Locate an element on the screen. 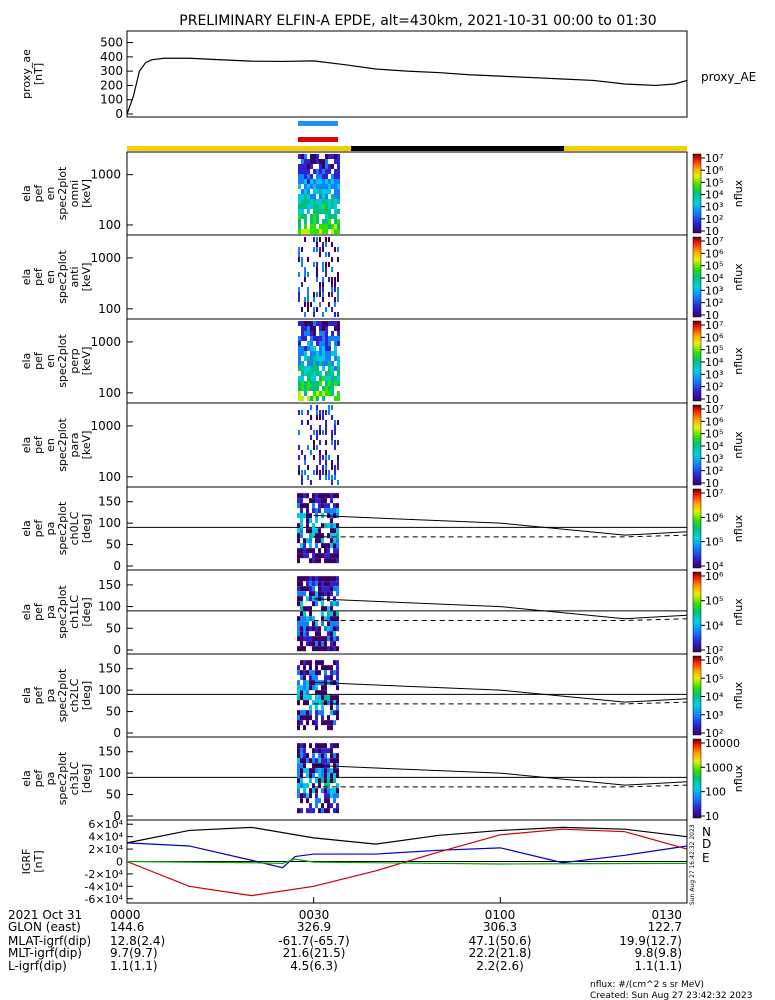 This screenshot has width=775, height=1000. pitch-panel-2-colorbar-tick-label: 10² is located at coordinates (714, 733).